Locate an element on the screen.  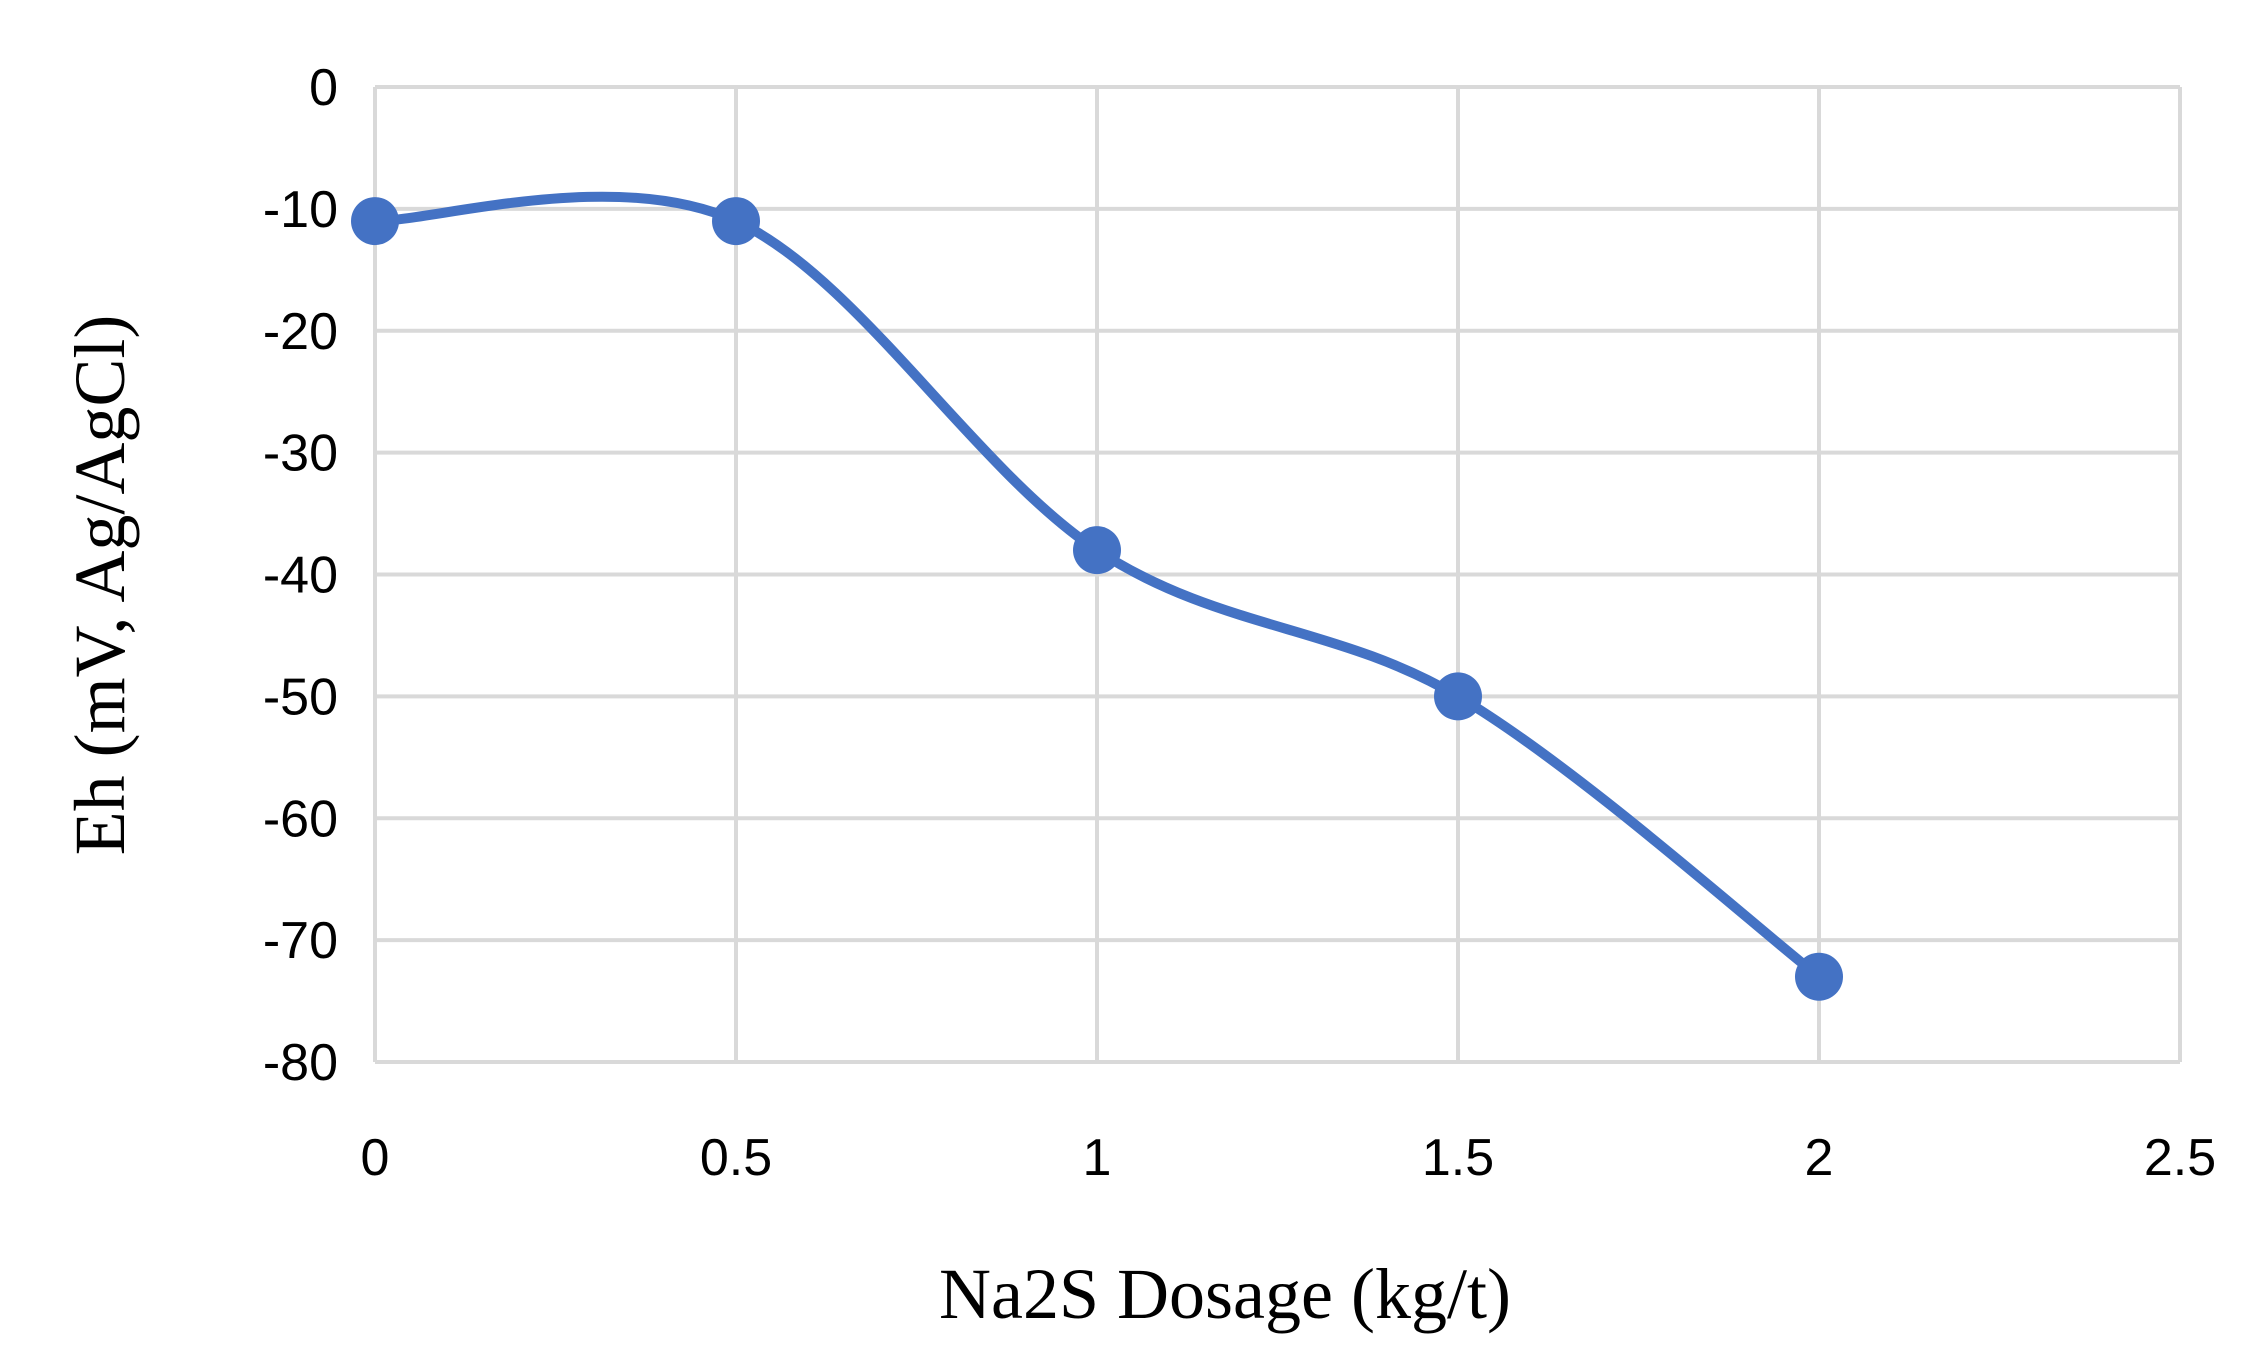
y-tick-label: -10 is located at coordinates (300, 210).